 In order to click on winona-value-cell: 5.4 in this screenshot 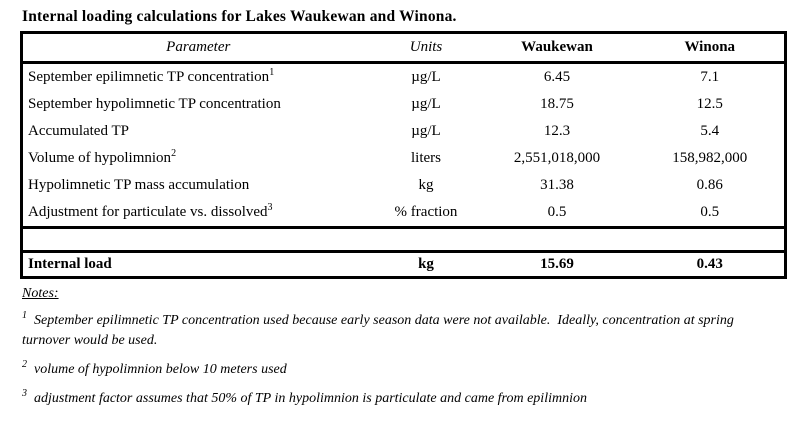, I will do `click(710, 131)`.